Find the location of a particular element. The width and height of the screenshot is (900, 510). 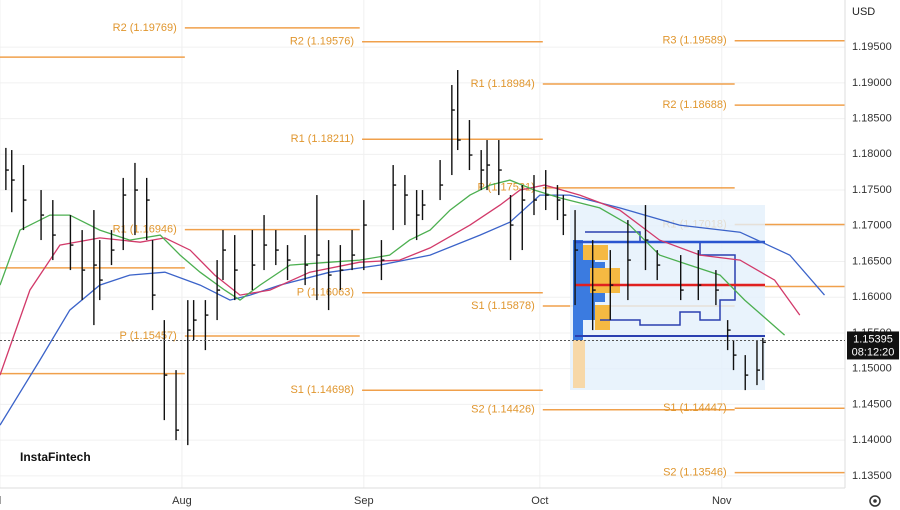

currency: USD is located at coordinates (863, 12).